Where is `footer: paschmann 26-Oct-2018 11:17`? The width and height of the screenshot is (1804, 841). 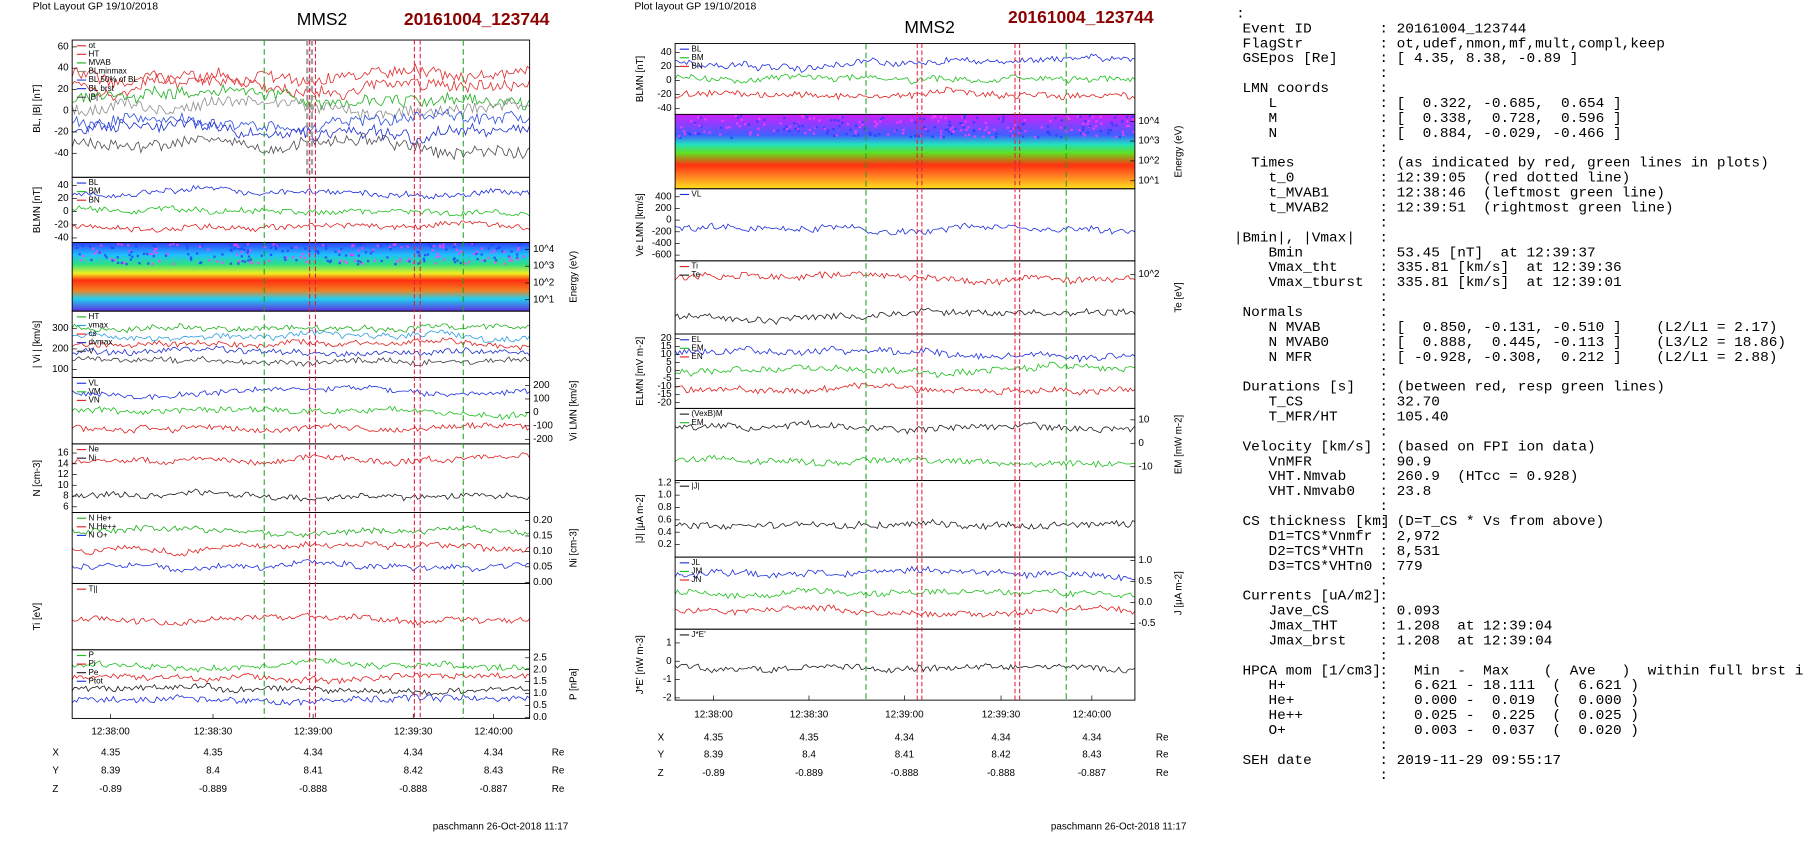
footer: paschmann 26-Oct-2018 11:17 is located at coordinates (1119, 827).